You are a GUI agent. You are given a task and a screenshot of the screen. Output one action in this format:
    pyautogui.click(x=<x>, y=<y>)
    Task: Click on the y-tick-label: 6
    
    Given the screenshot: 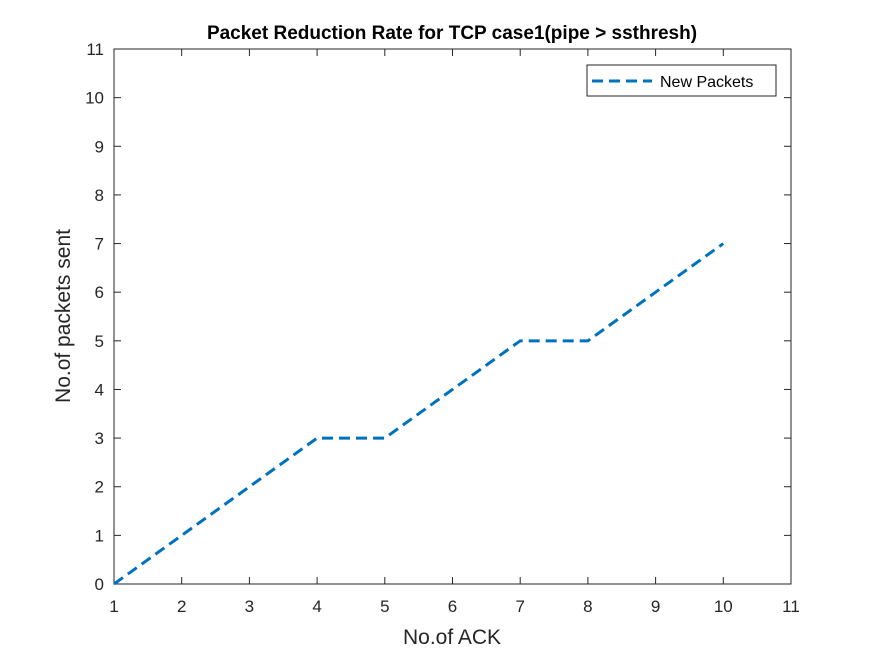 What is the action you would take?
    pyautogui.click(x=99, y=292)
    